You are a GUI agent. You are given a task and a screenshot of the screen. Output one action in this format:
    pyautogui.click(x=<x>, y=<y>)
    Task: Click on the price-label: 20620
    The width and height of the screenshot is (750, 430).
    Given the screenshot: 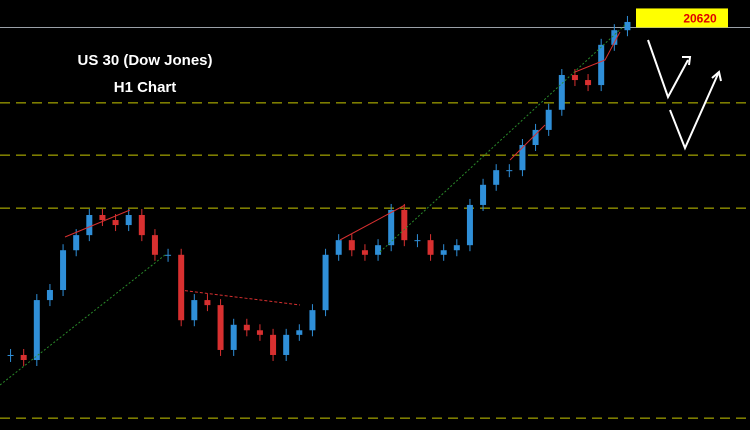 What is the action you would take?
    pyautogui.click(x=700, y=18)
    